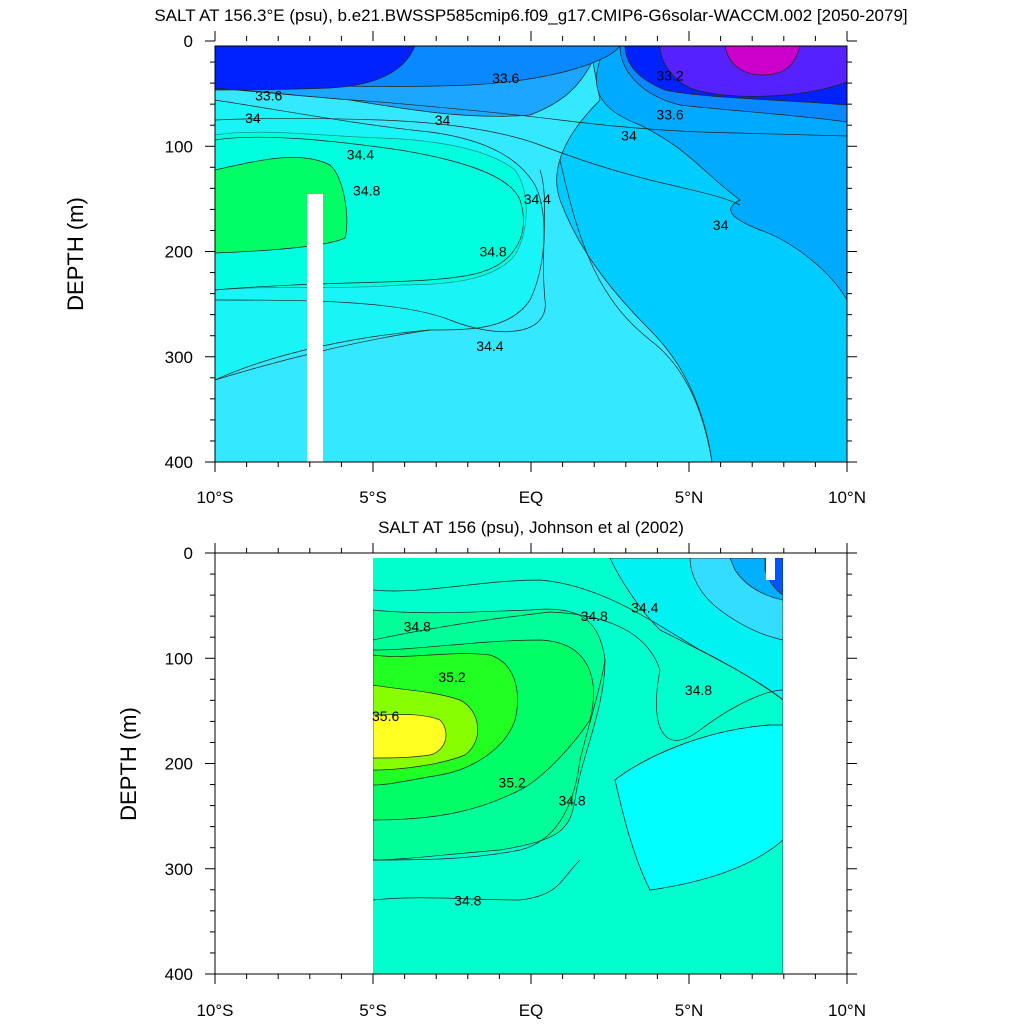 The image size is (1024, 1024). I want to click on top-xtick-label: 5°N, so click(689, 497).